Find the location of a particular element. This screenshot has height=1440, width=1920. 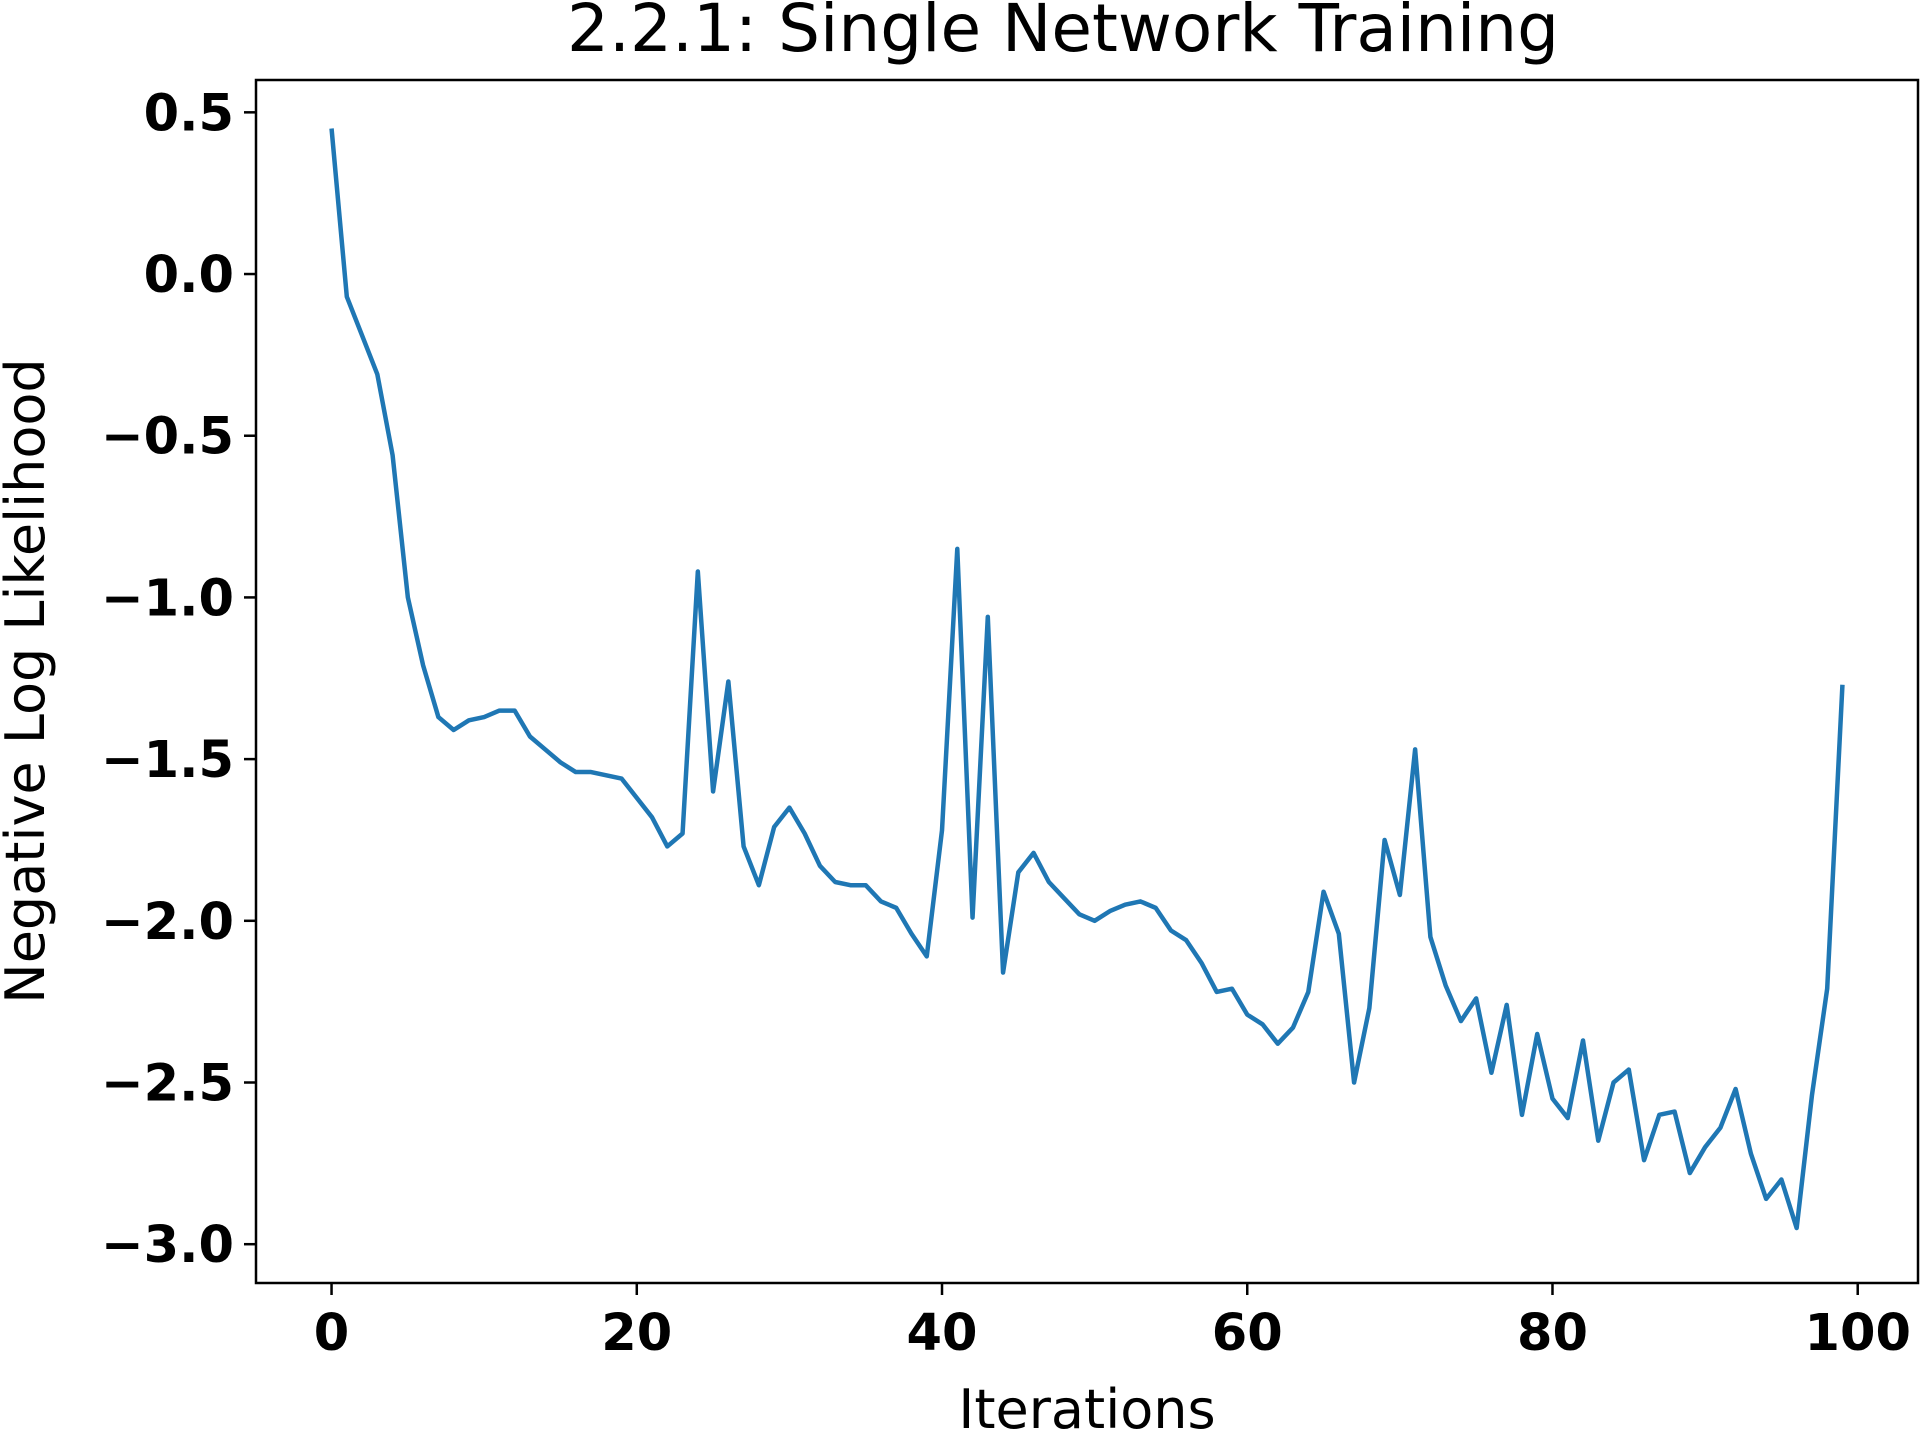

y-tick-label: 0.0 is located at coordinates (189, 275).